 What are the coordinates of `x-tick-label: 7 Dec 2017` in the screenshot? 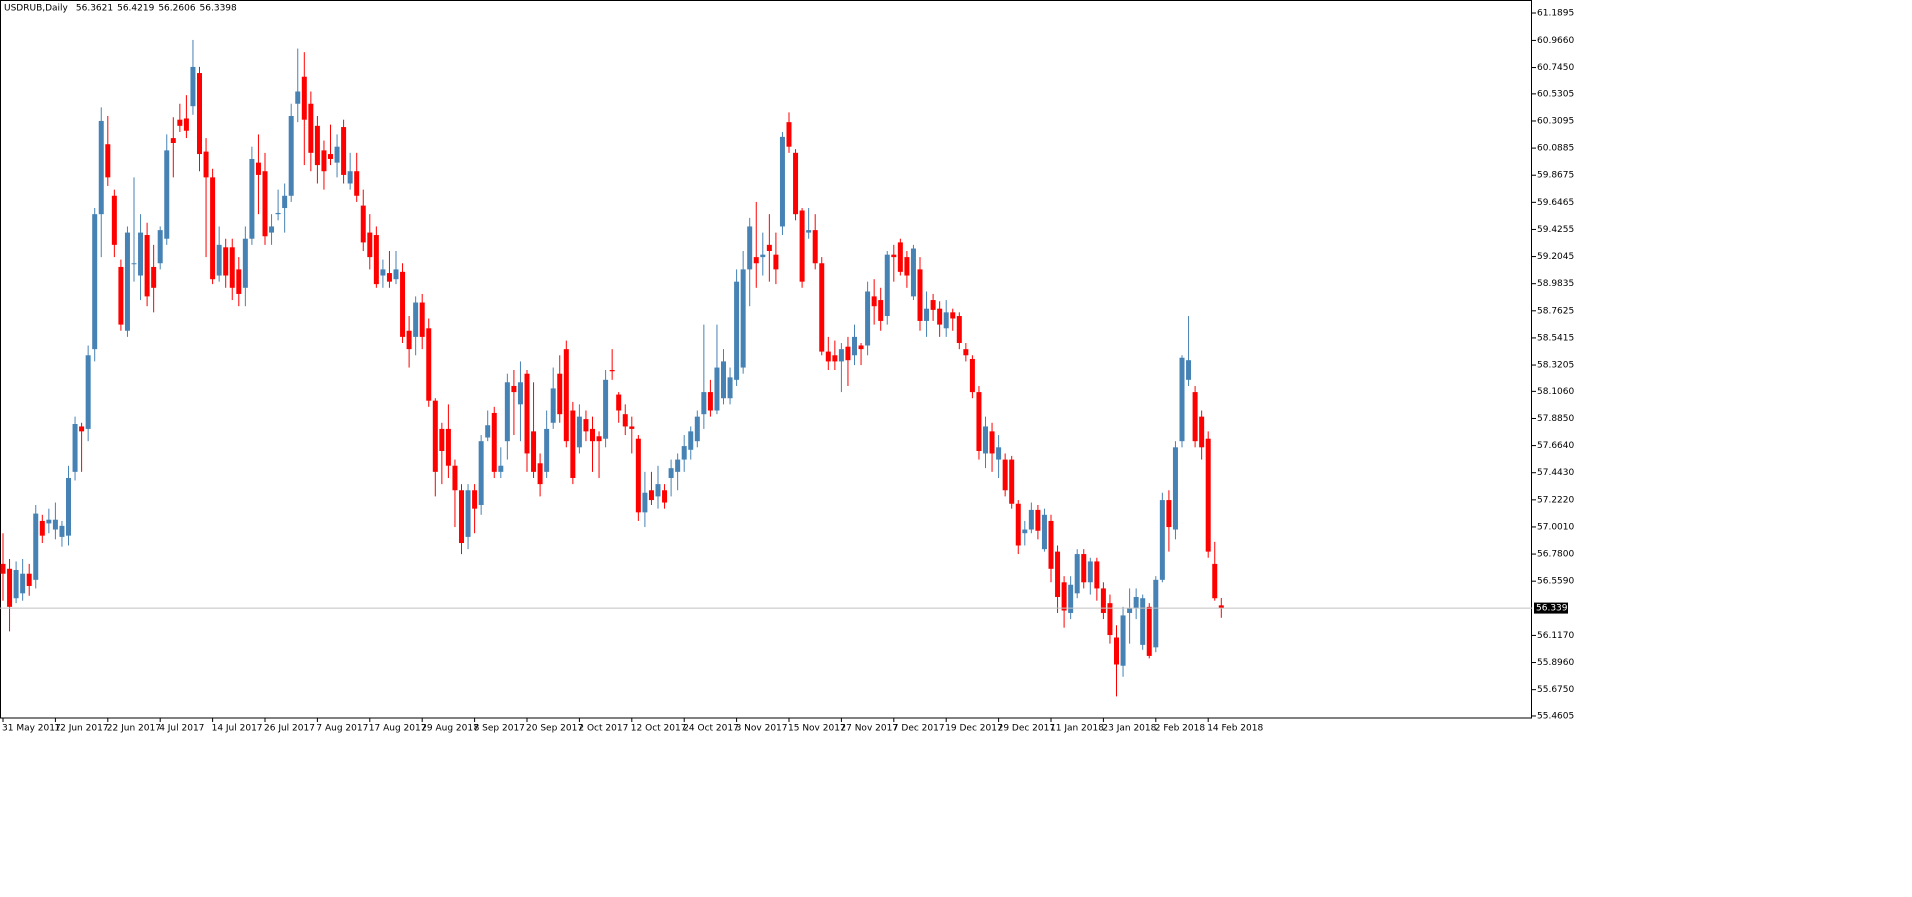 It's located at (919, 729).